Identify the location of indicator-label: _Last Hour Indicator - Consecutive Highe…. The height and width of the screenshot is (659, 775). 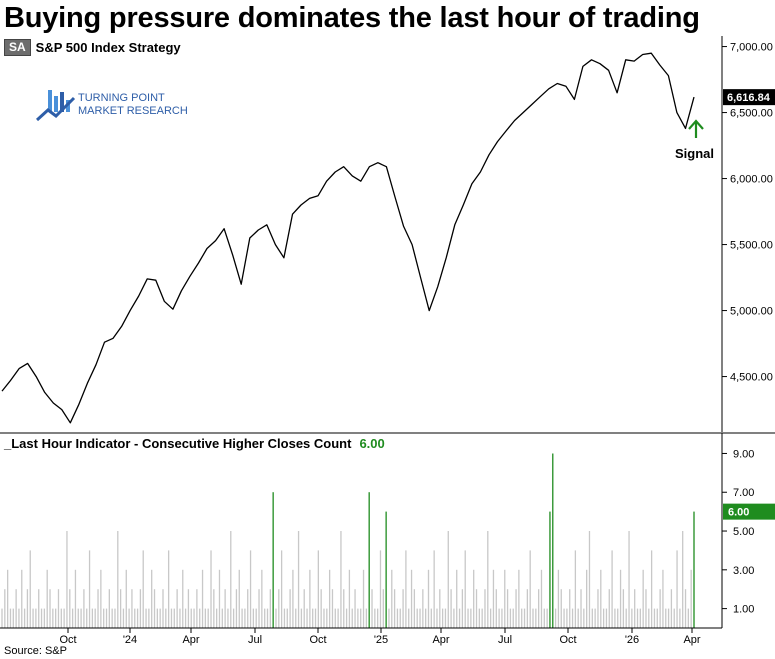
(178, 443).